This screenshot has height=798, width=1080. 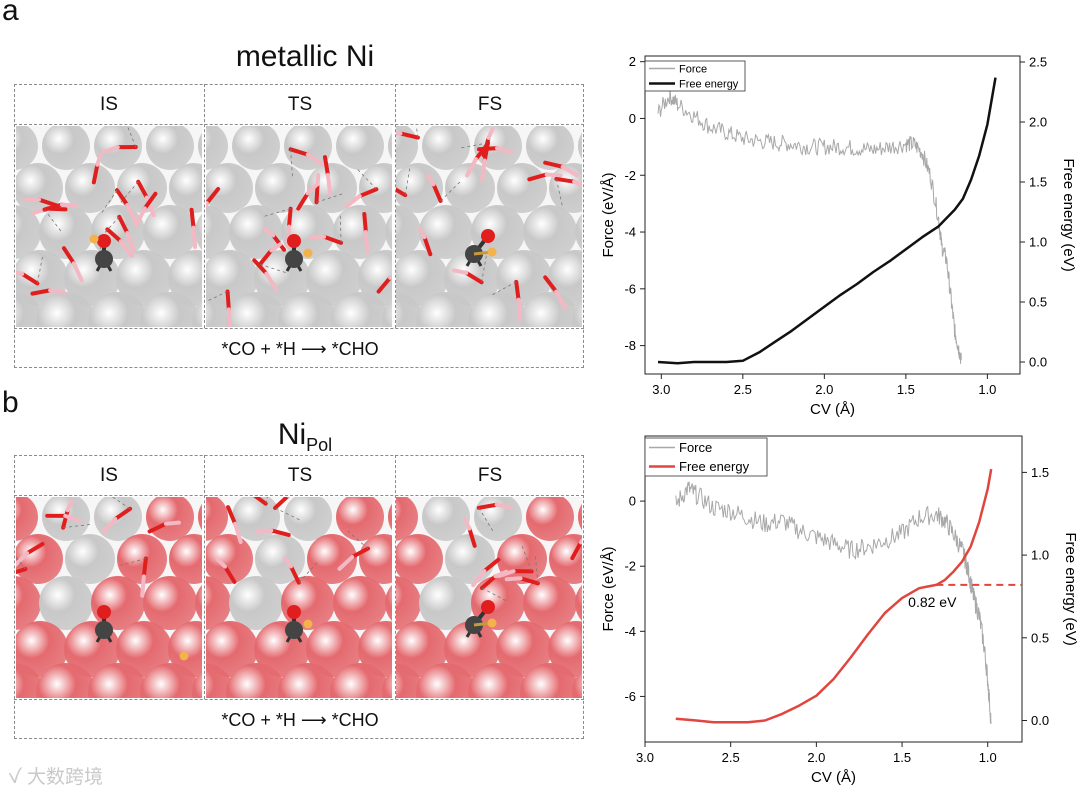 I want to click on x-tick-label-2: 2.0, so click(x=824, y=389).